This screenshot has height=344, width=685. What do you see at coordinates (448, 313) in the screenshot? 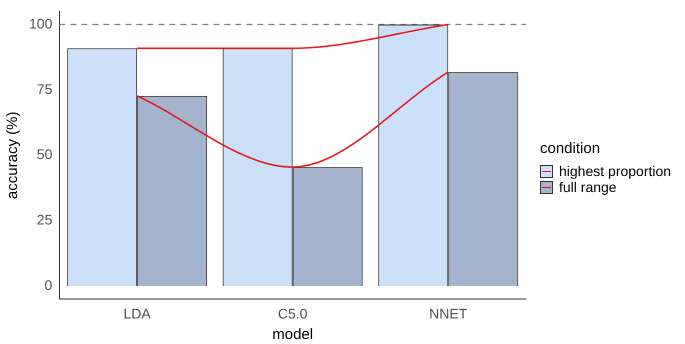
I see `x-tick-label: NNET` at bounding box center [448, 313].